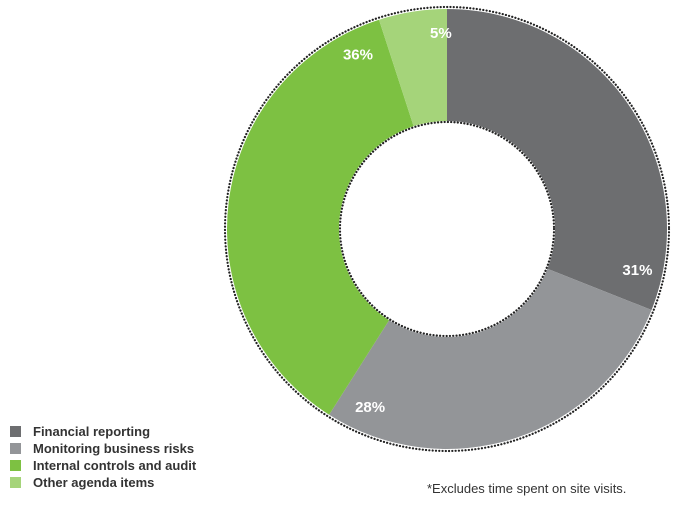 The image size is (674, 526). I want to click on slice-value-label: 36%, so click(358, 54).